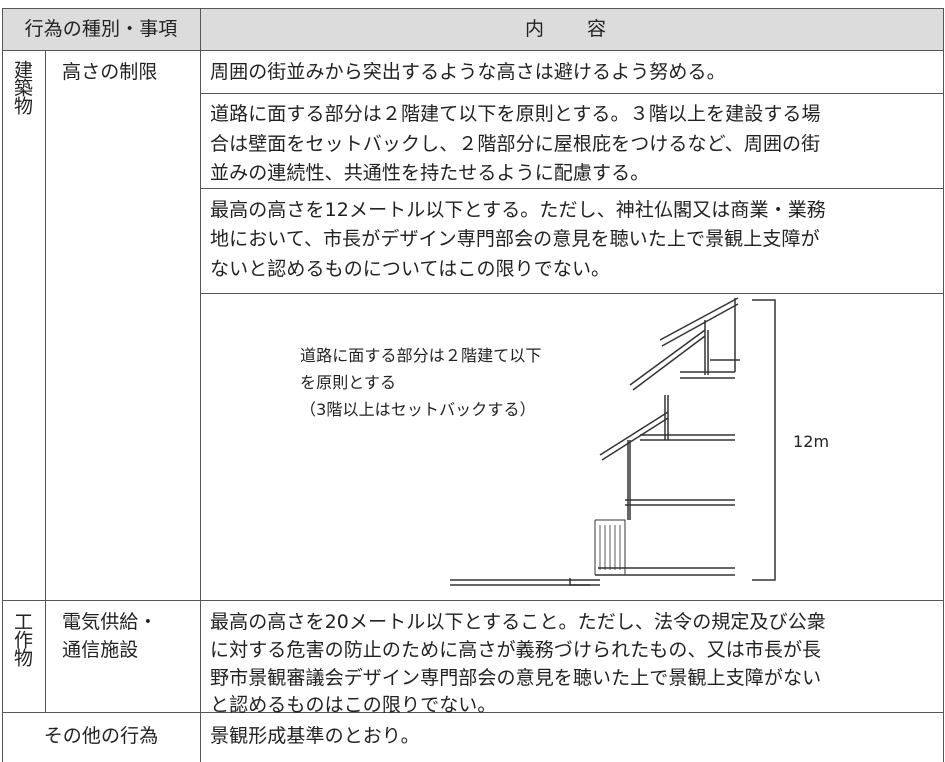 The width and height of the screenshot is (945, 762). What do you see at coordinates (468, 72) in the screenshot?
I see `content-line: 周囲の街並みから突出するような高さは避けるよう努める。` at bounding box center [468, 72].